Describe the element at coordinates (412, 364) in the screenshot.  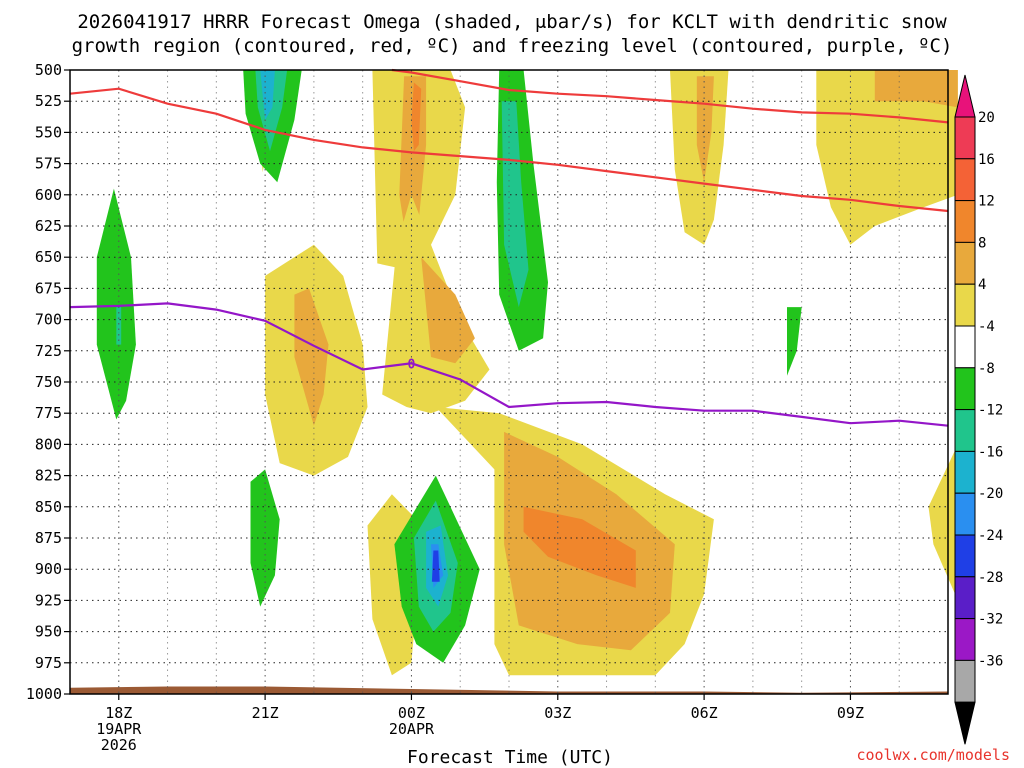
I see `freezing-level-label: 0` at that location.